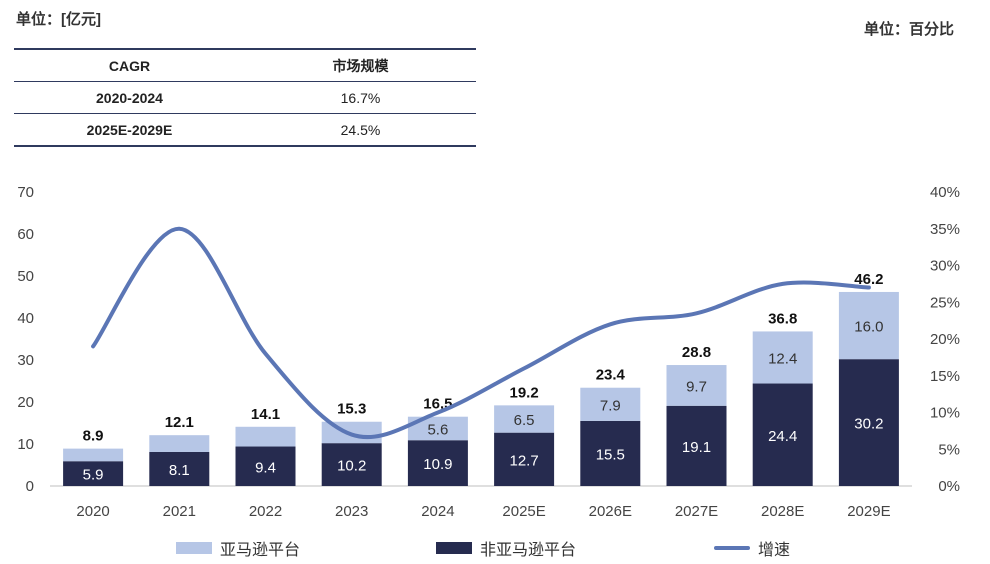 This screenshot has height=564, width=990. Describe the element at coordinates (454, 548) in the screenshot. I see `legend-swatch-non-amazon` at that location.